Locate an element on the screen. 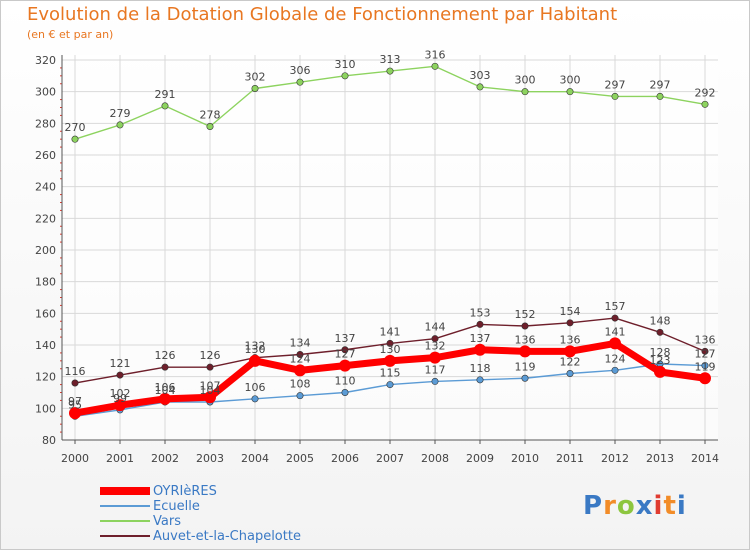 This screenshot has width=750, height=550. data-label: 291 is located at coordinates (165, 94).